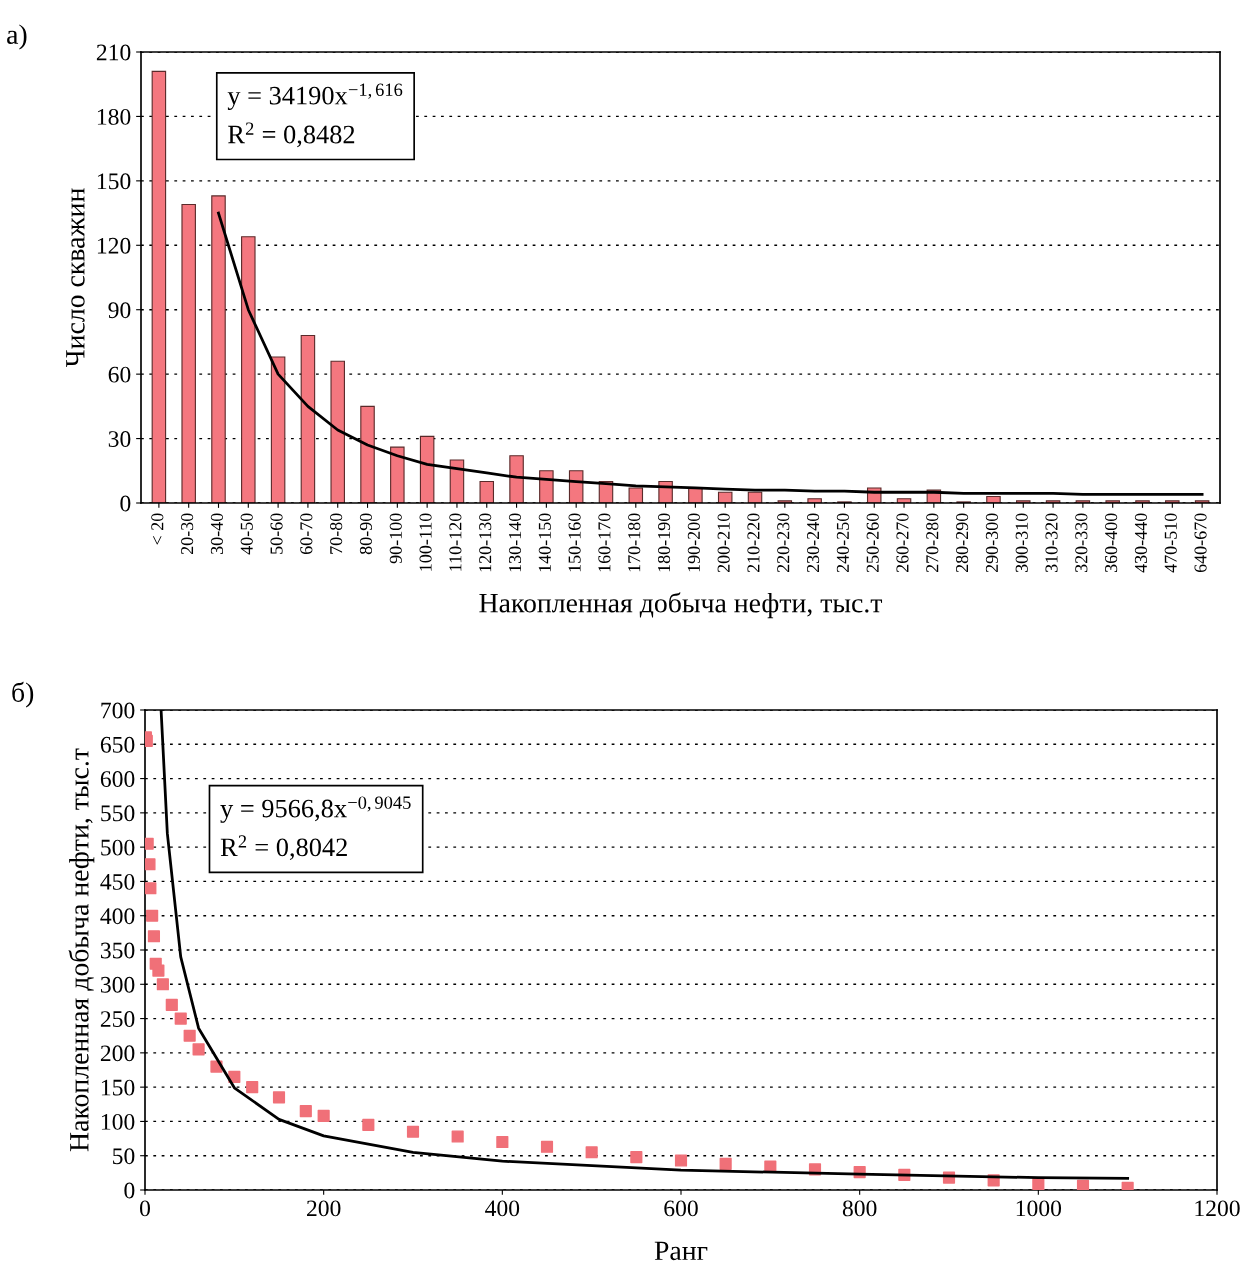 The image size is (1259, 1283). I want to click on x-tick-label: 280-290, so click(962, 543).